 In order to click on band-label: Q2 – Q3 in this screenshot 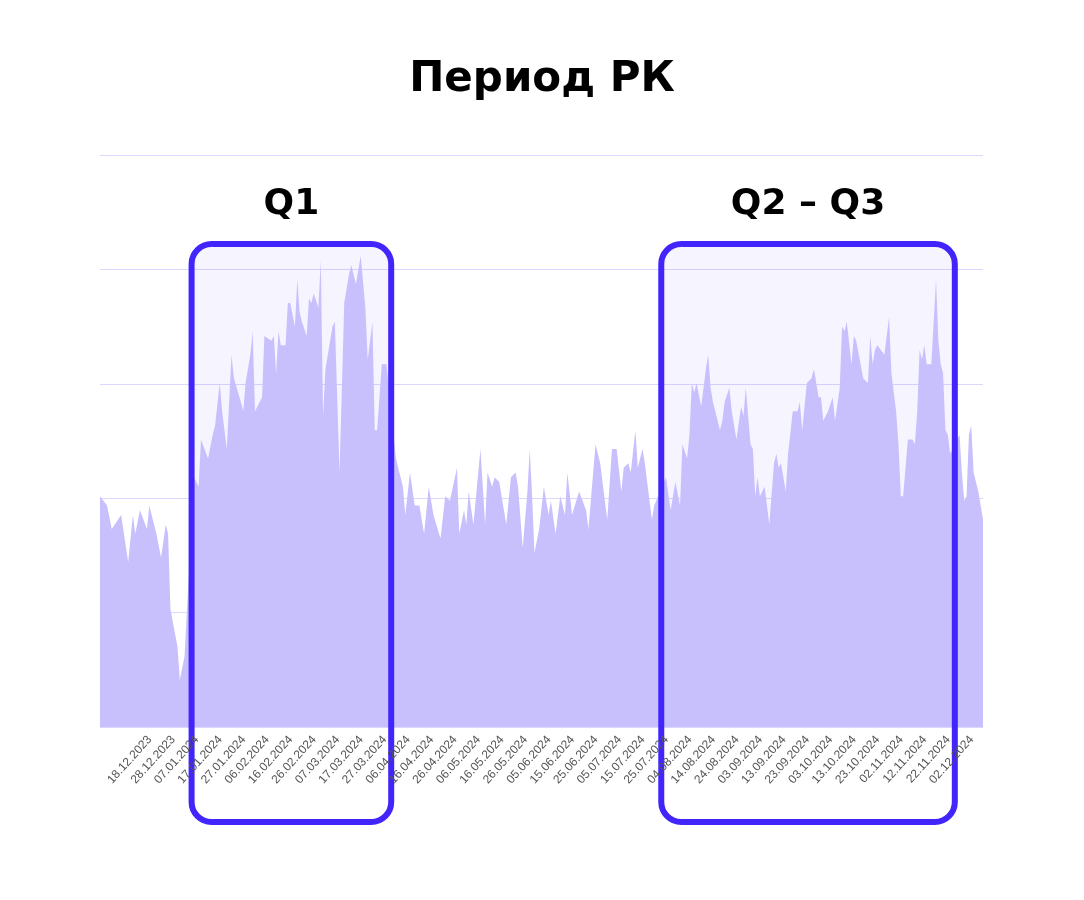, I will do `click(808, 201)`.